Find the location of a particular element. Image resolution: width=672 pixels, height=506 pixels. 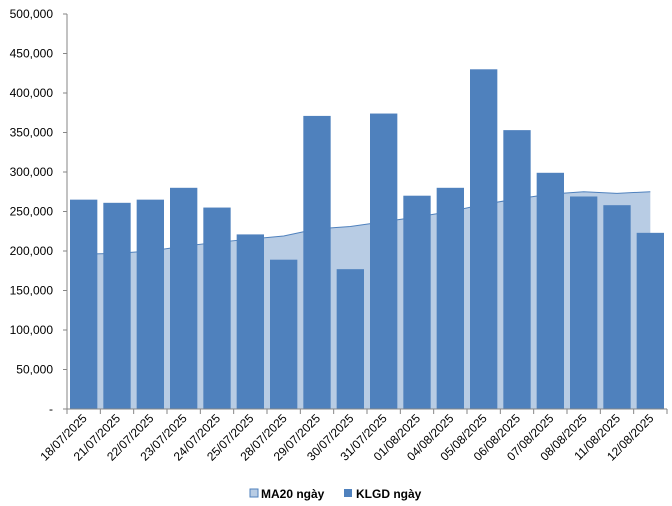

y-tick-label: 450,000 is located at coordinates (32, 54).